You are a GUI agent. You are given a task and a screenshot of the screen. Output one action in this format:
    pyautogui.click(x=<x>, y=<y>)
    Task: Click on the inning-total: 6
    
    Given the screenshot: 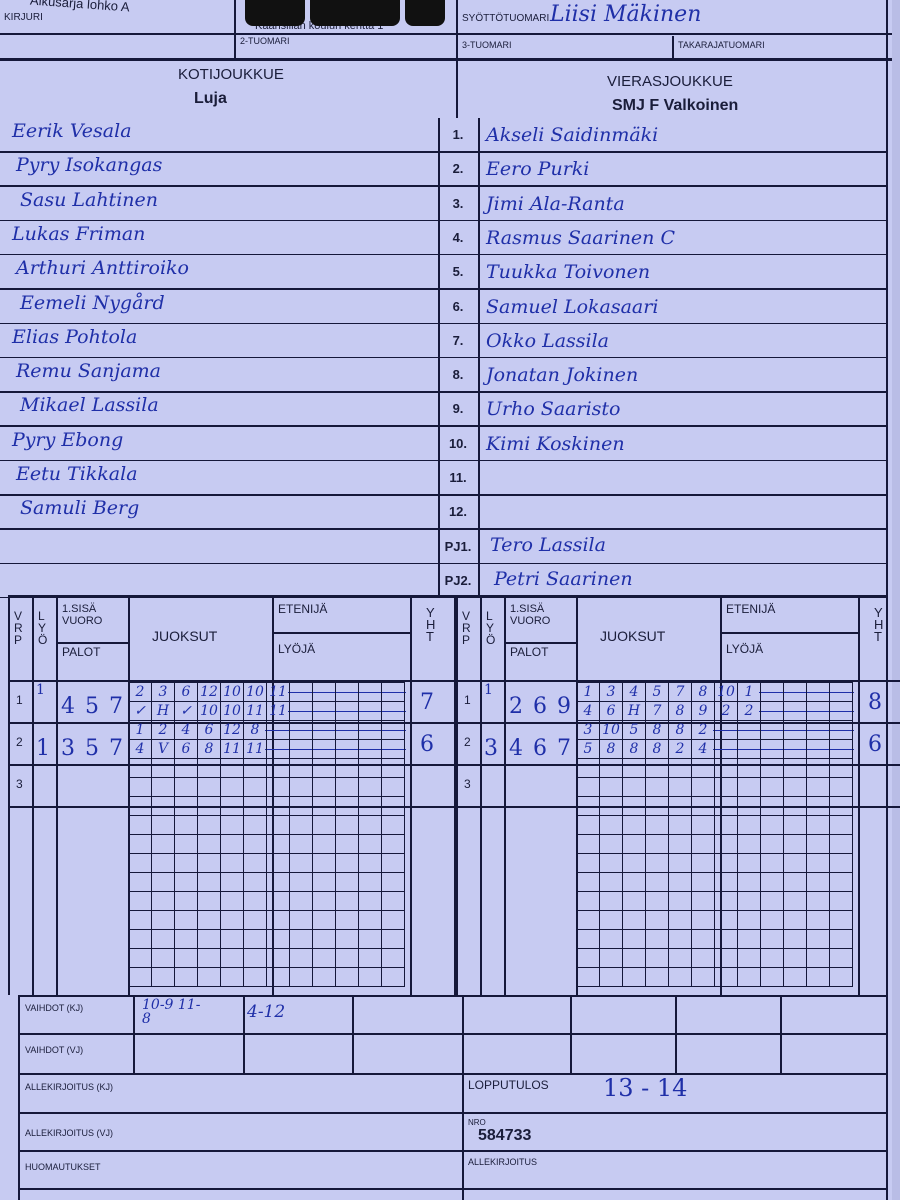 What is the action you would take?
    pyautogui.click(x=875, y=744)
    